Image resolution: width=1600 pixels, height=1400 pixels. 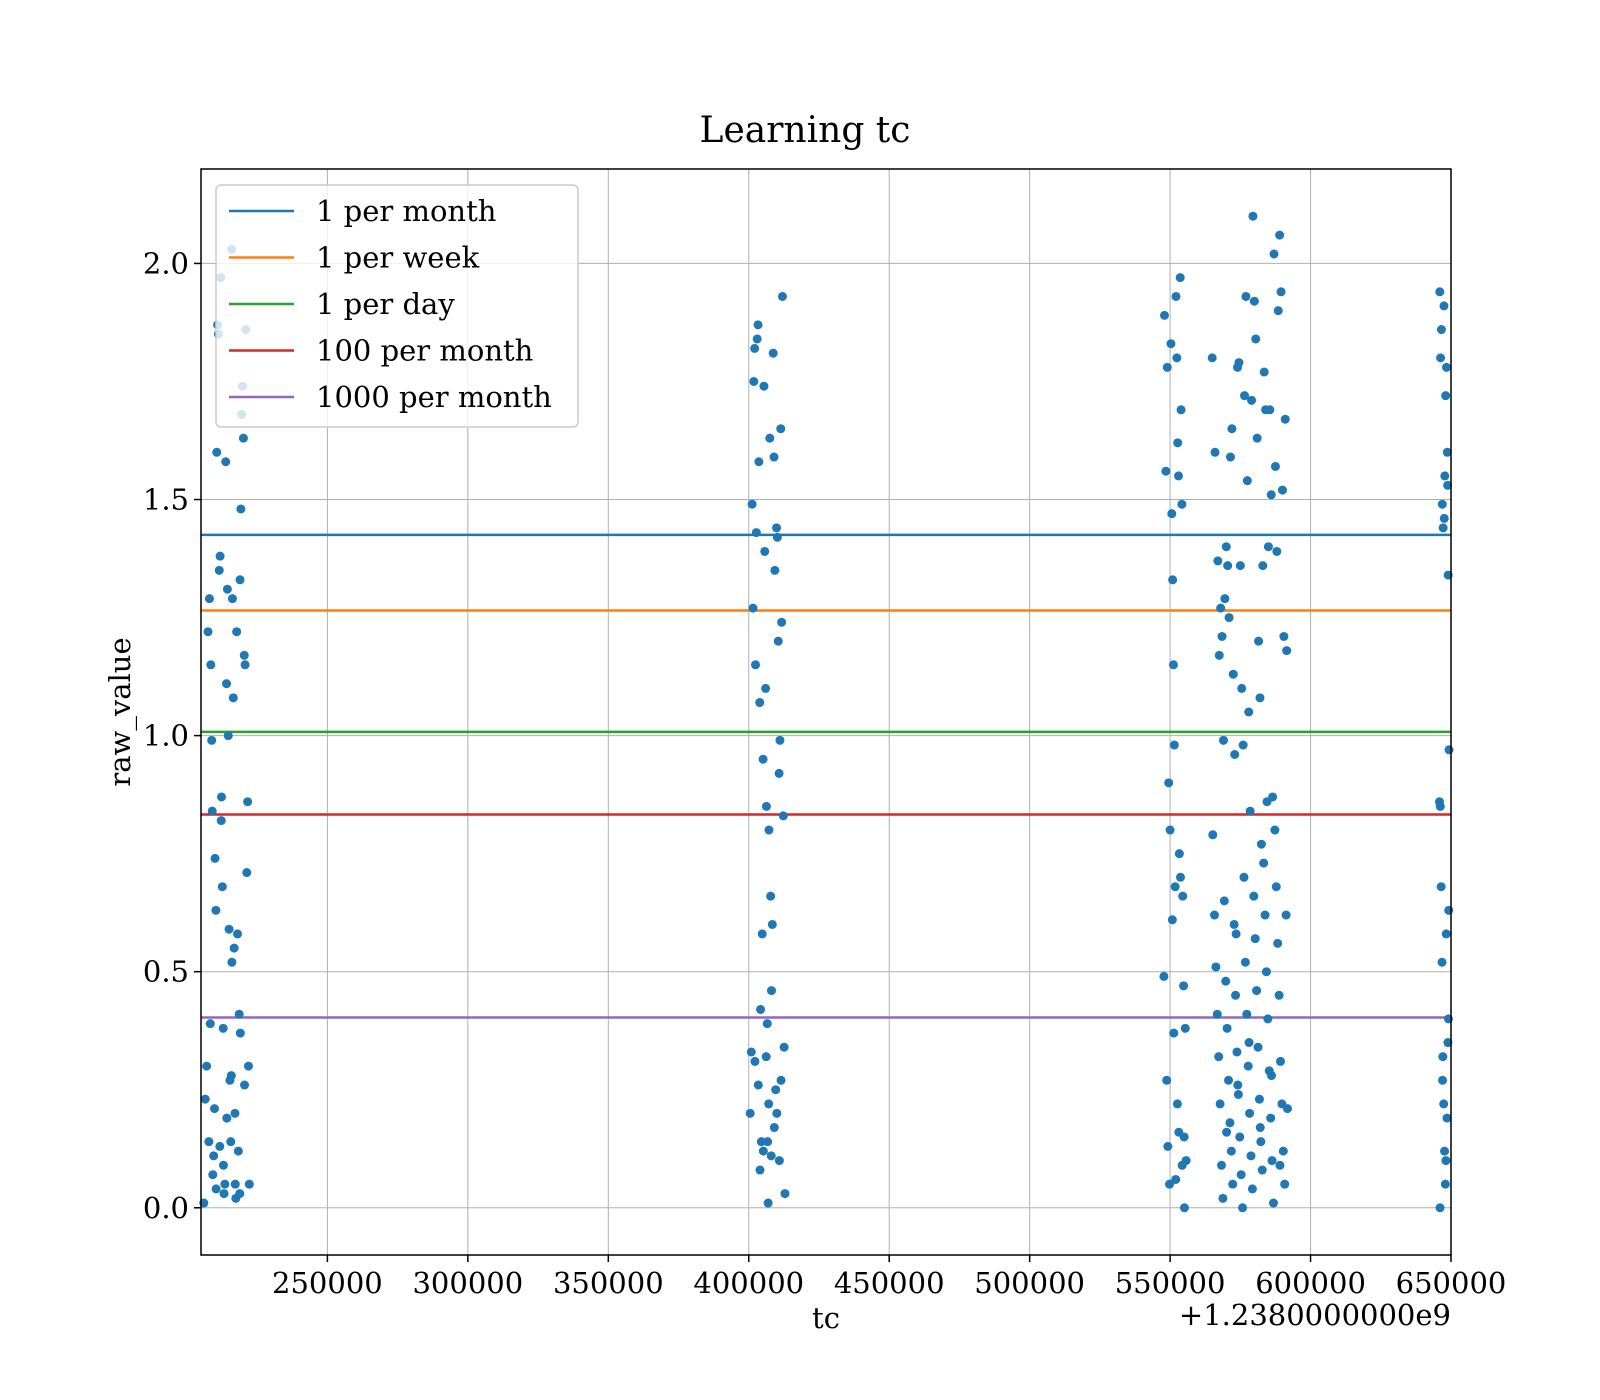 I want to click on y-tick-label: 1.5, so click(x=166, y=500).